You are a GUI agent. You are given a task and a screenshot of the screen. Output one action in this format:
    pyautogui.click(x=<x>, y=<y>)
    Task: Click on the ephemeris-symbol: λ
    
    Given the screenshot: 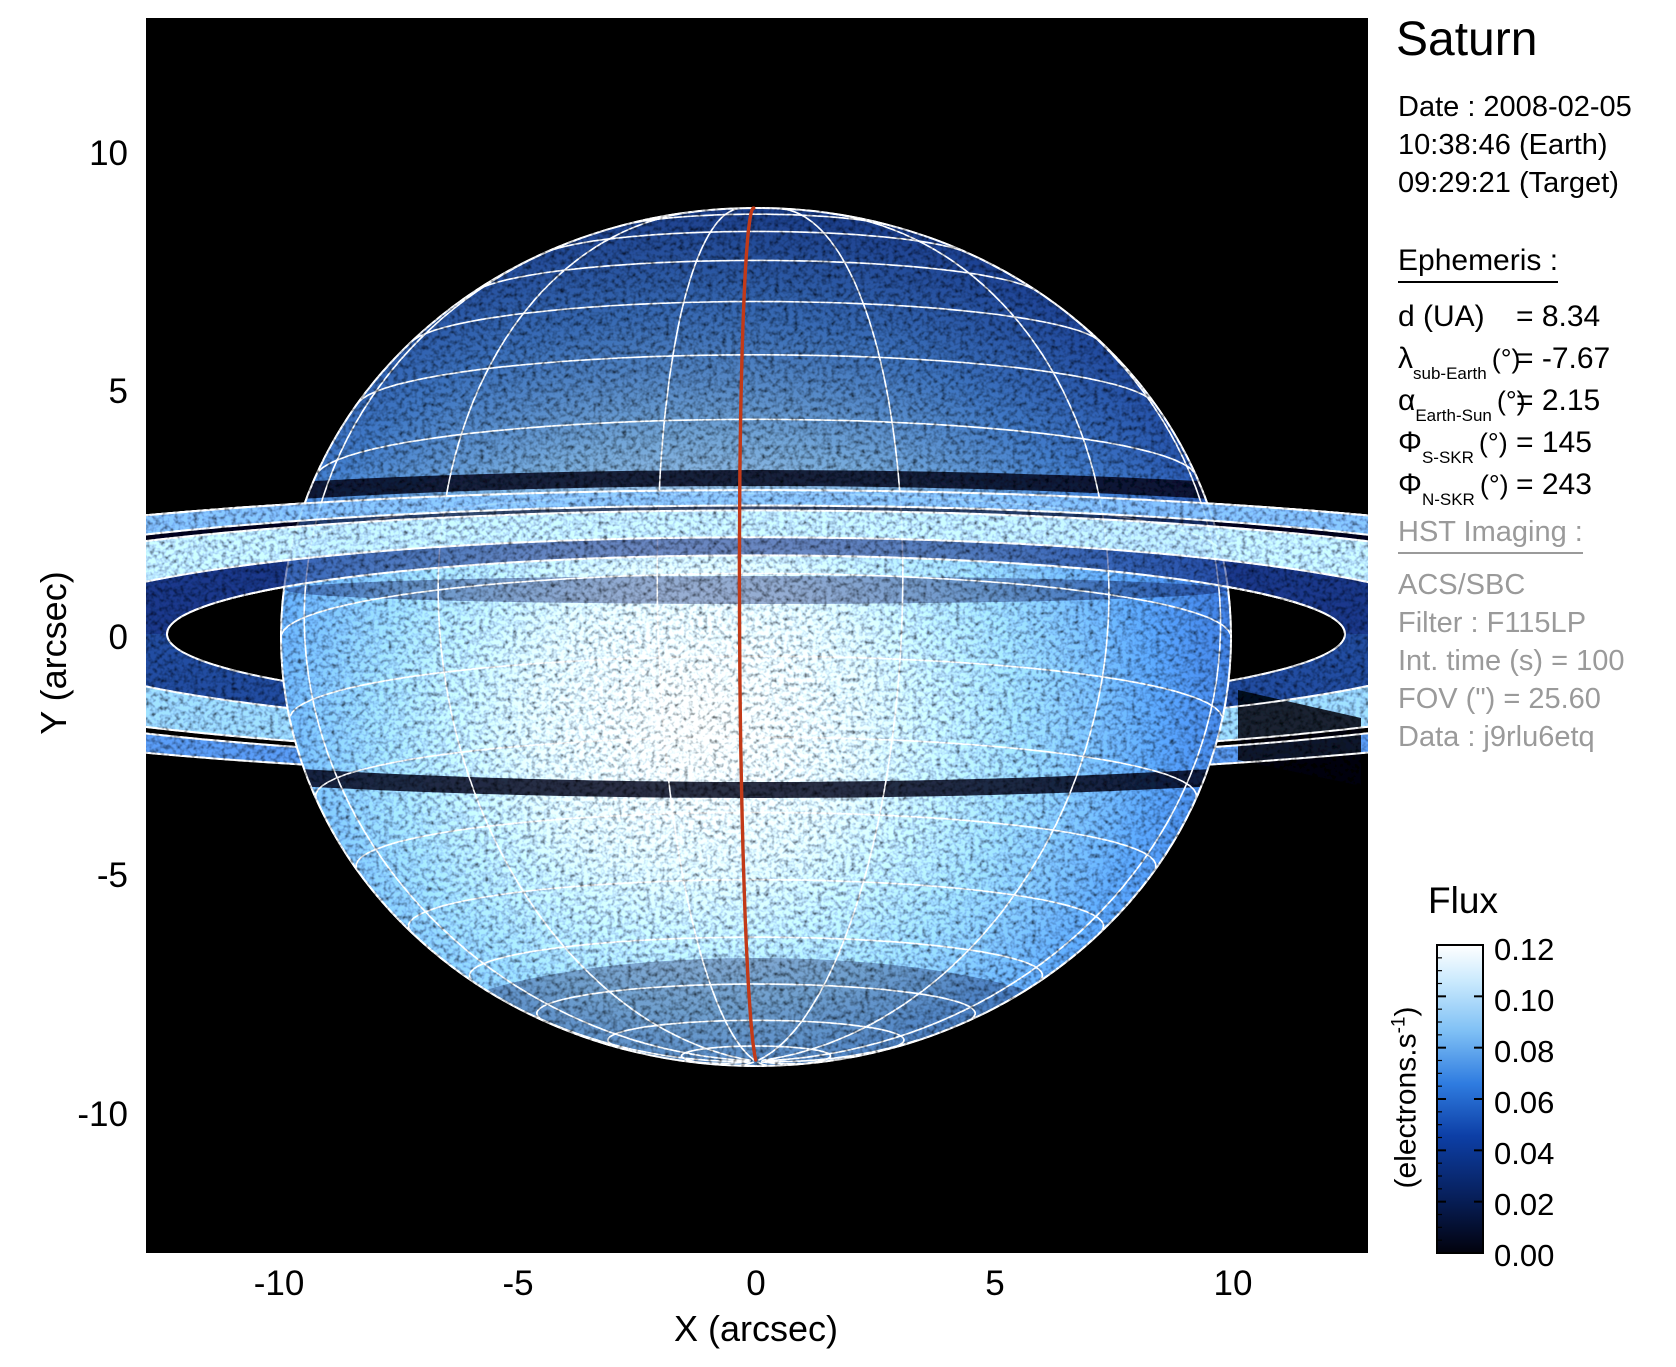 What is the action you would take?
    pyautogui.click(x=1405, y=358)
    